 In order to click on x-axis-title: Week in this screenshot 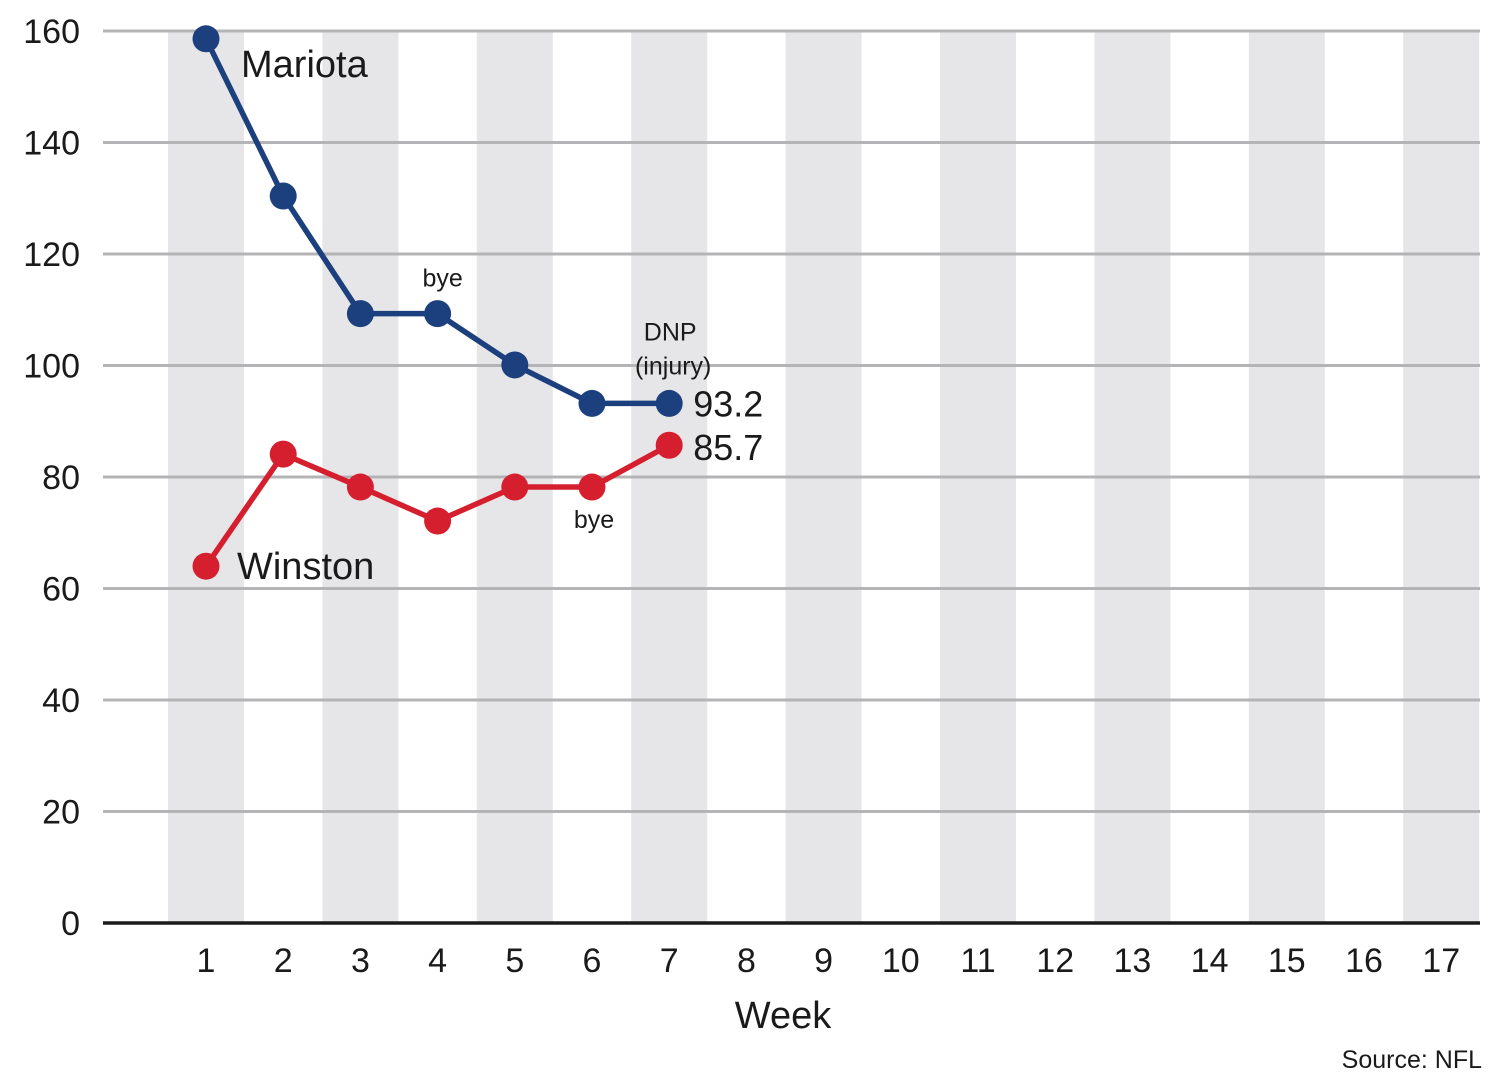, I will do `click(783, 1016)`.